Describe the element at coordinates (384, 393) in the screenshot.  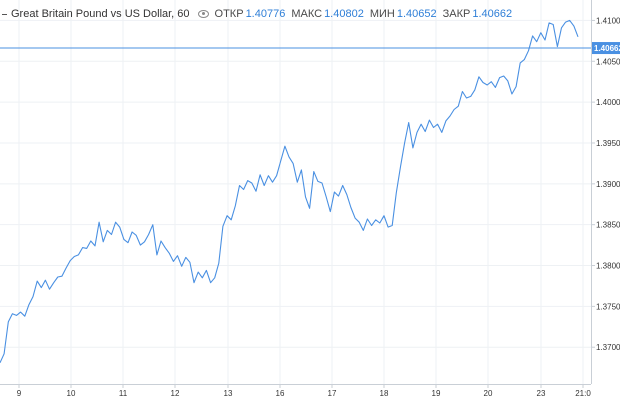
I see `x-tick-label: 18` at that location.